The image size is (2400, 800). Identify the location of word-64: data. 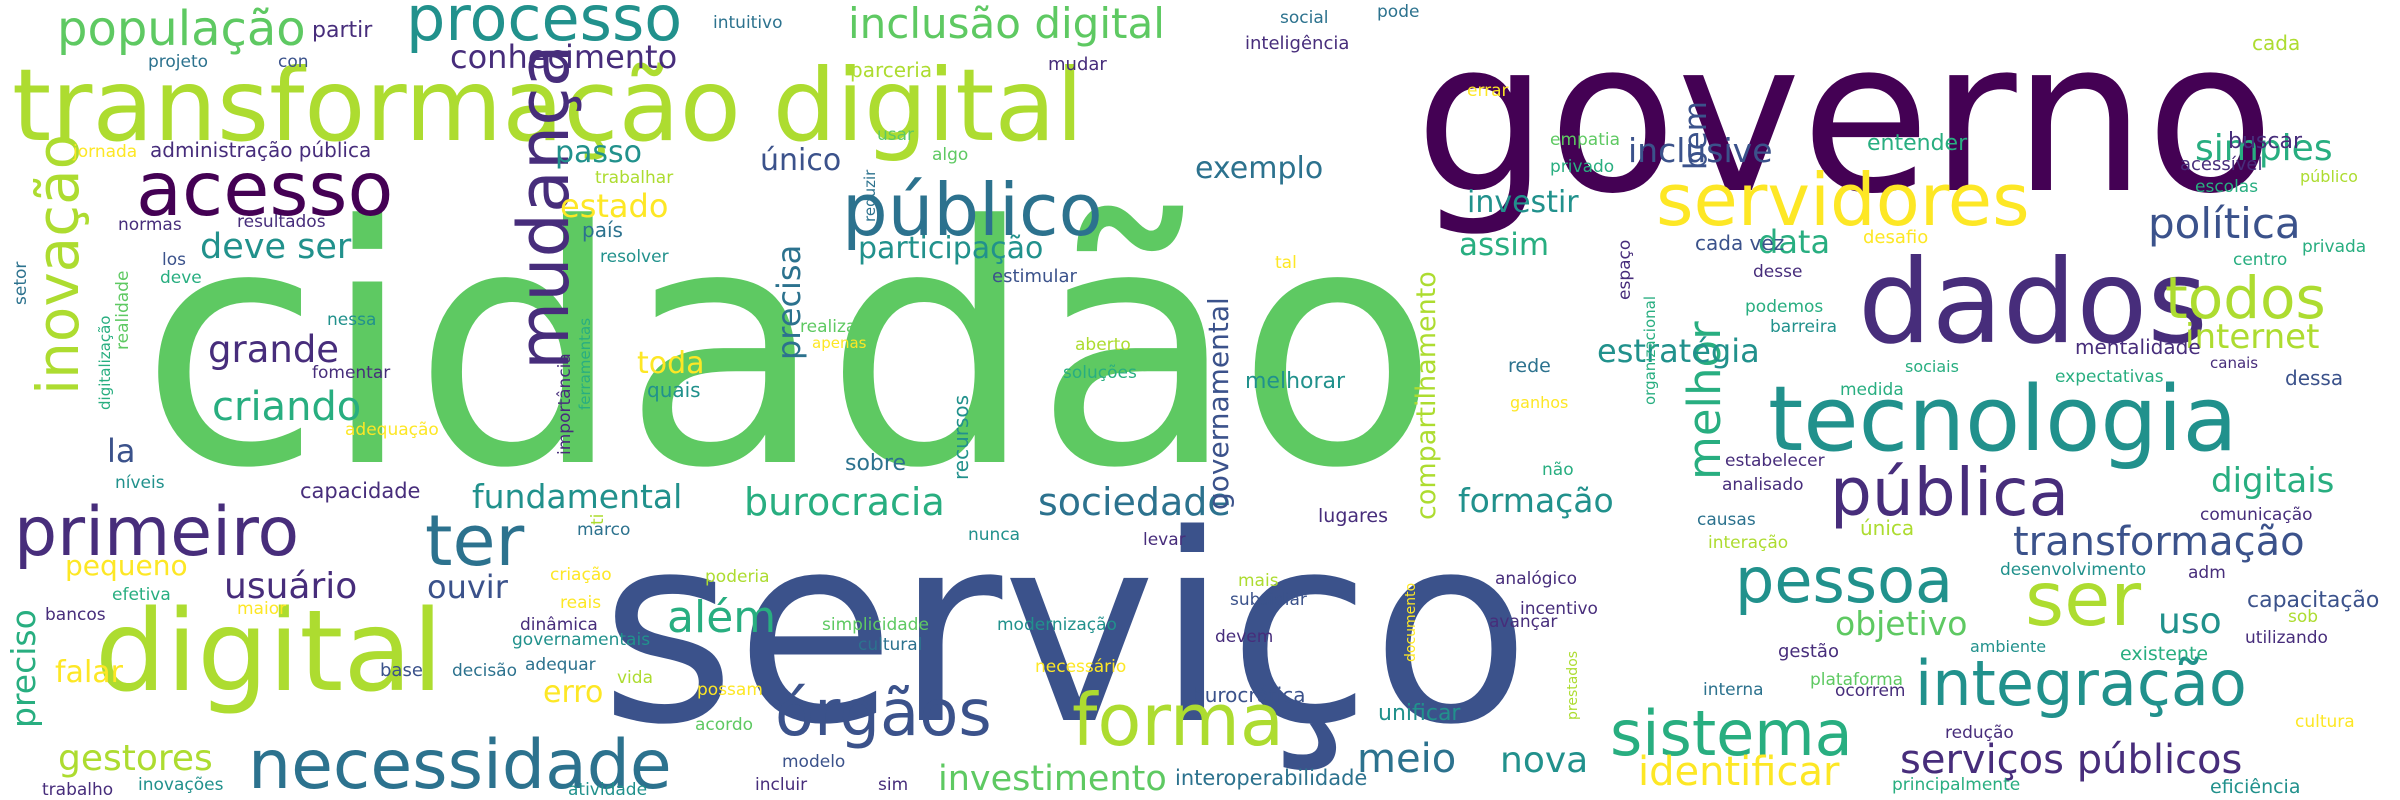
(1794, 242).